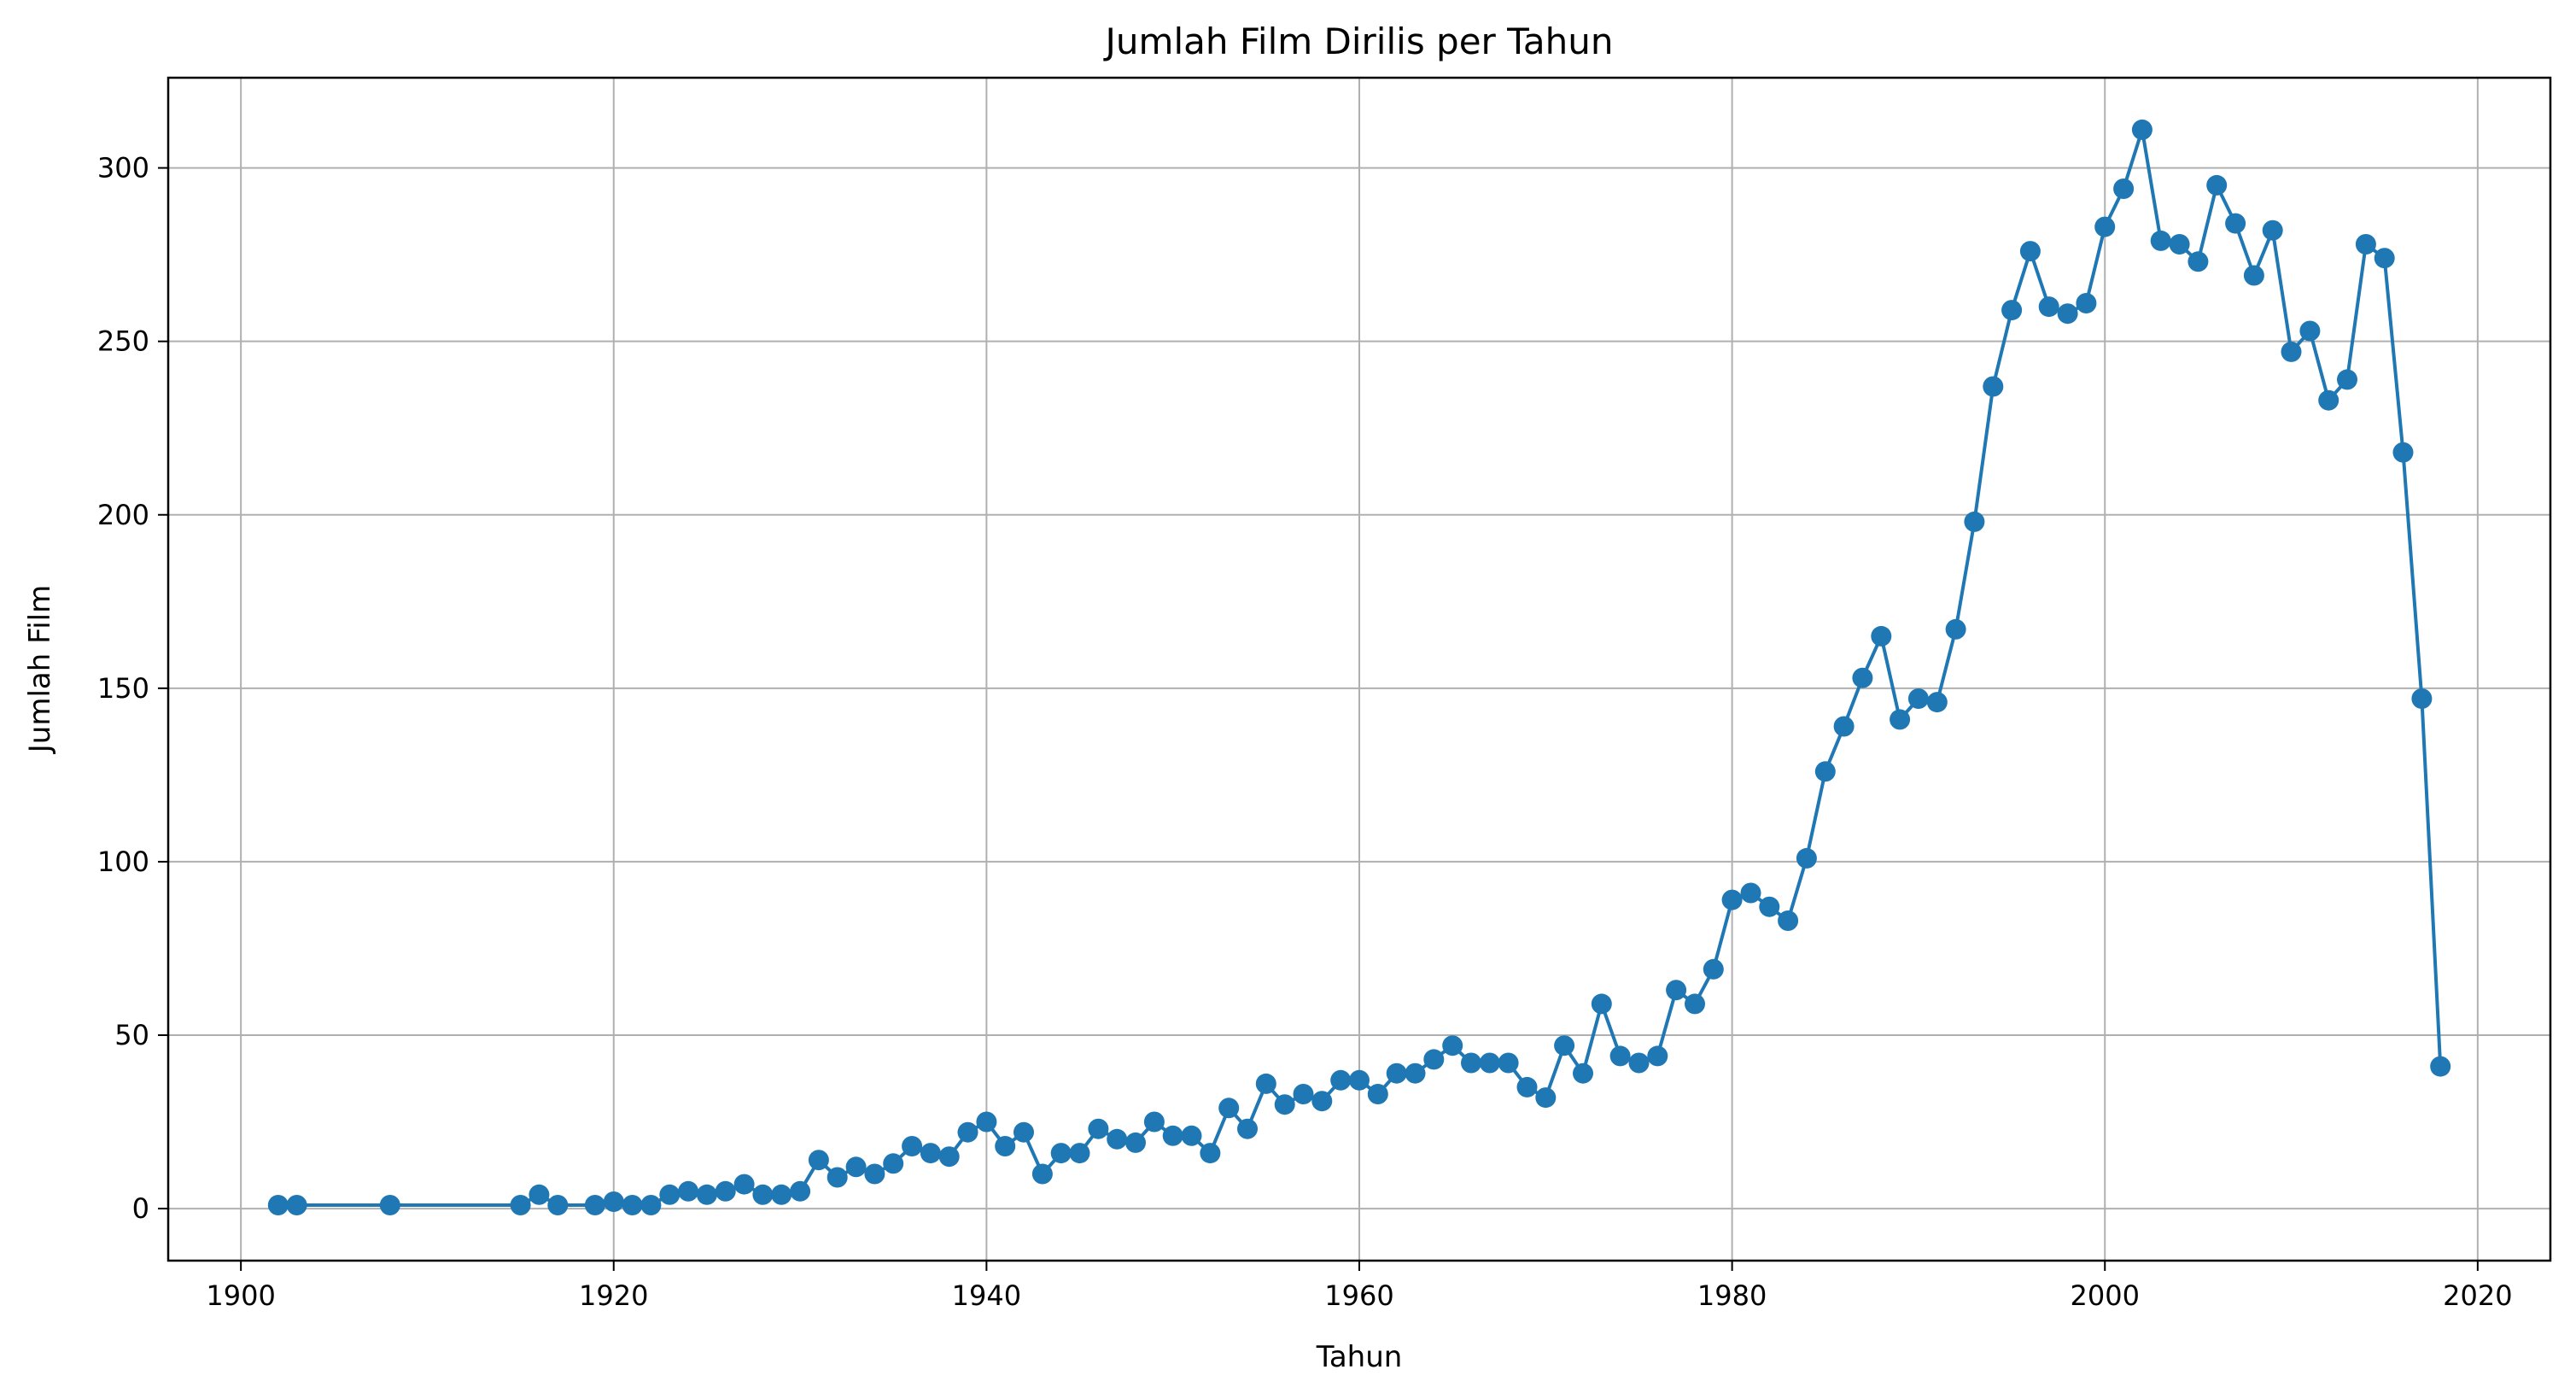 The width and height of the screenshot is (2576, 1399). What do you see at coordinates (241, 1295) in the screenshot?
I see `x-tick-label: 1900` at bounding box center [241, 1295].